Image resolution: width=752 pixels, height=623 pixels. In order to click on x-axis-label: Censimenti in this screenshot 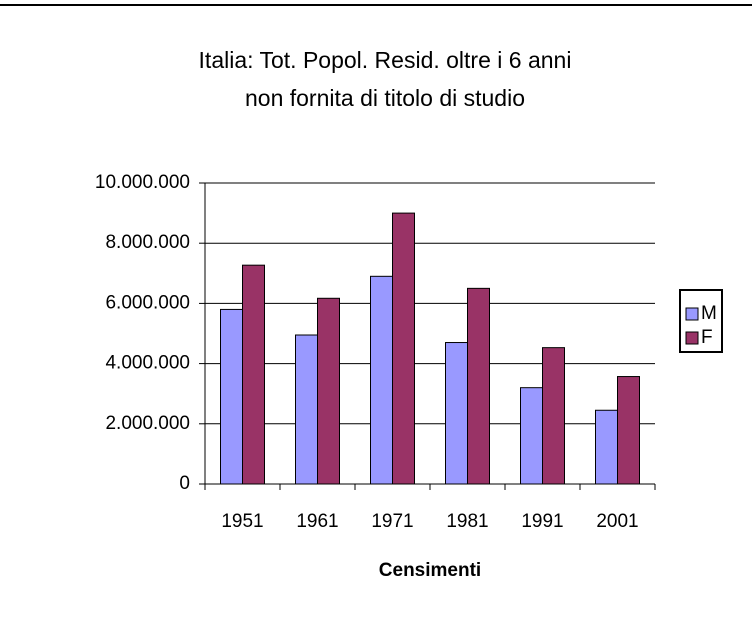, I will do `click(430, 570)`.